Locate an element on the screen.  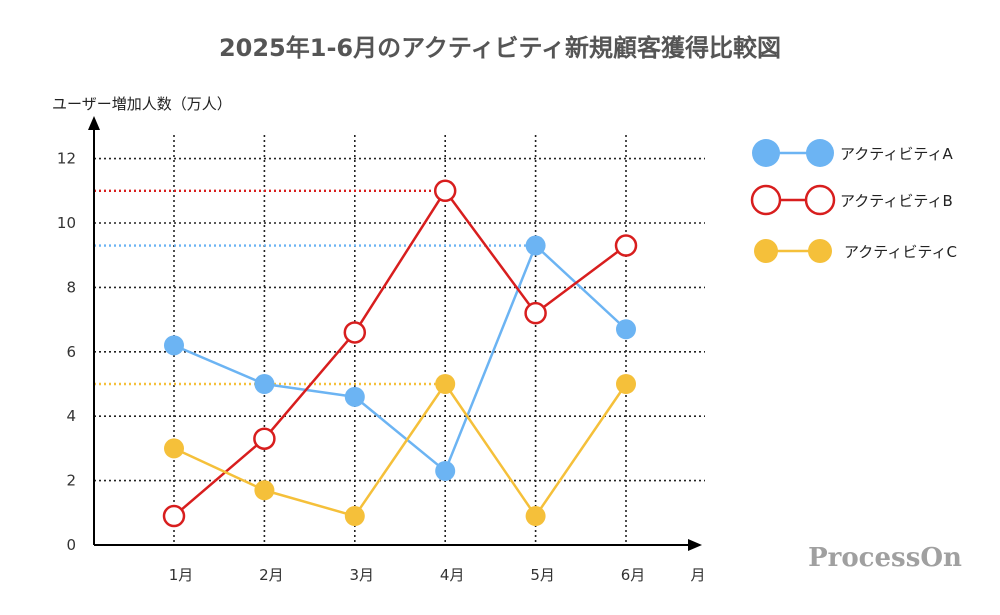
x-axis-arrow is located at coordinates (695, 545).